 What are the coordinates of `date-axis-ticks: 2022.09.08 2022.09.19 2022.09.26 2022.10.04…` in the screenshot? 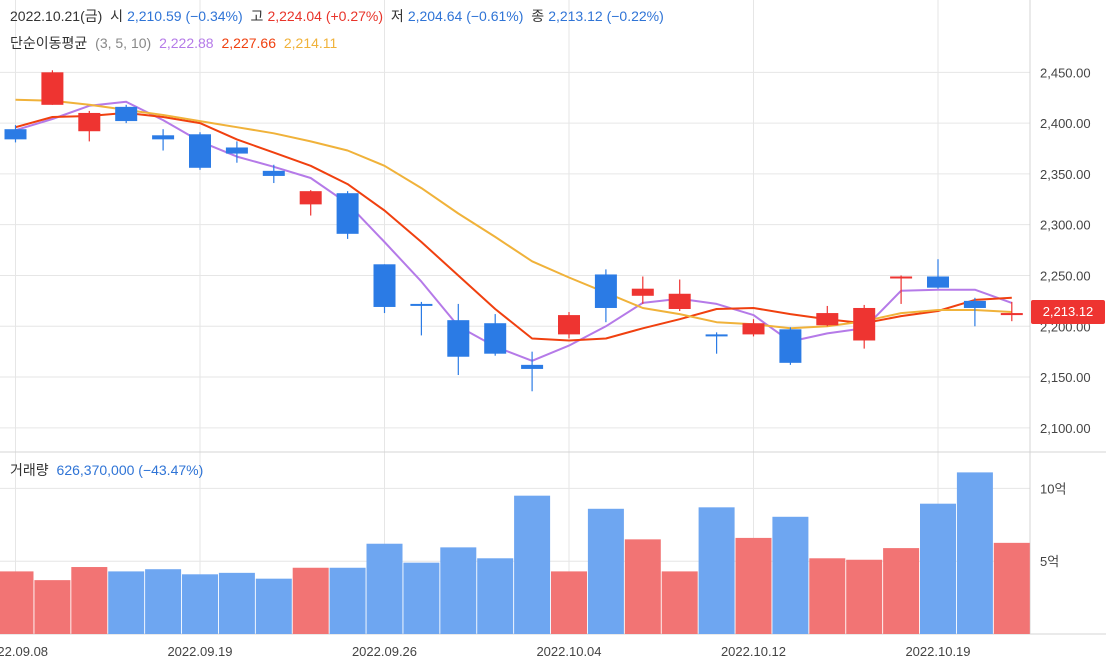 It's located at (485, 651).